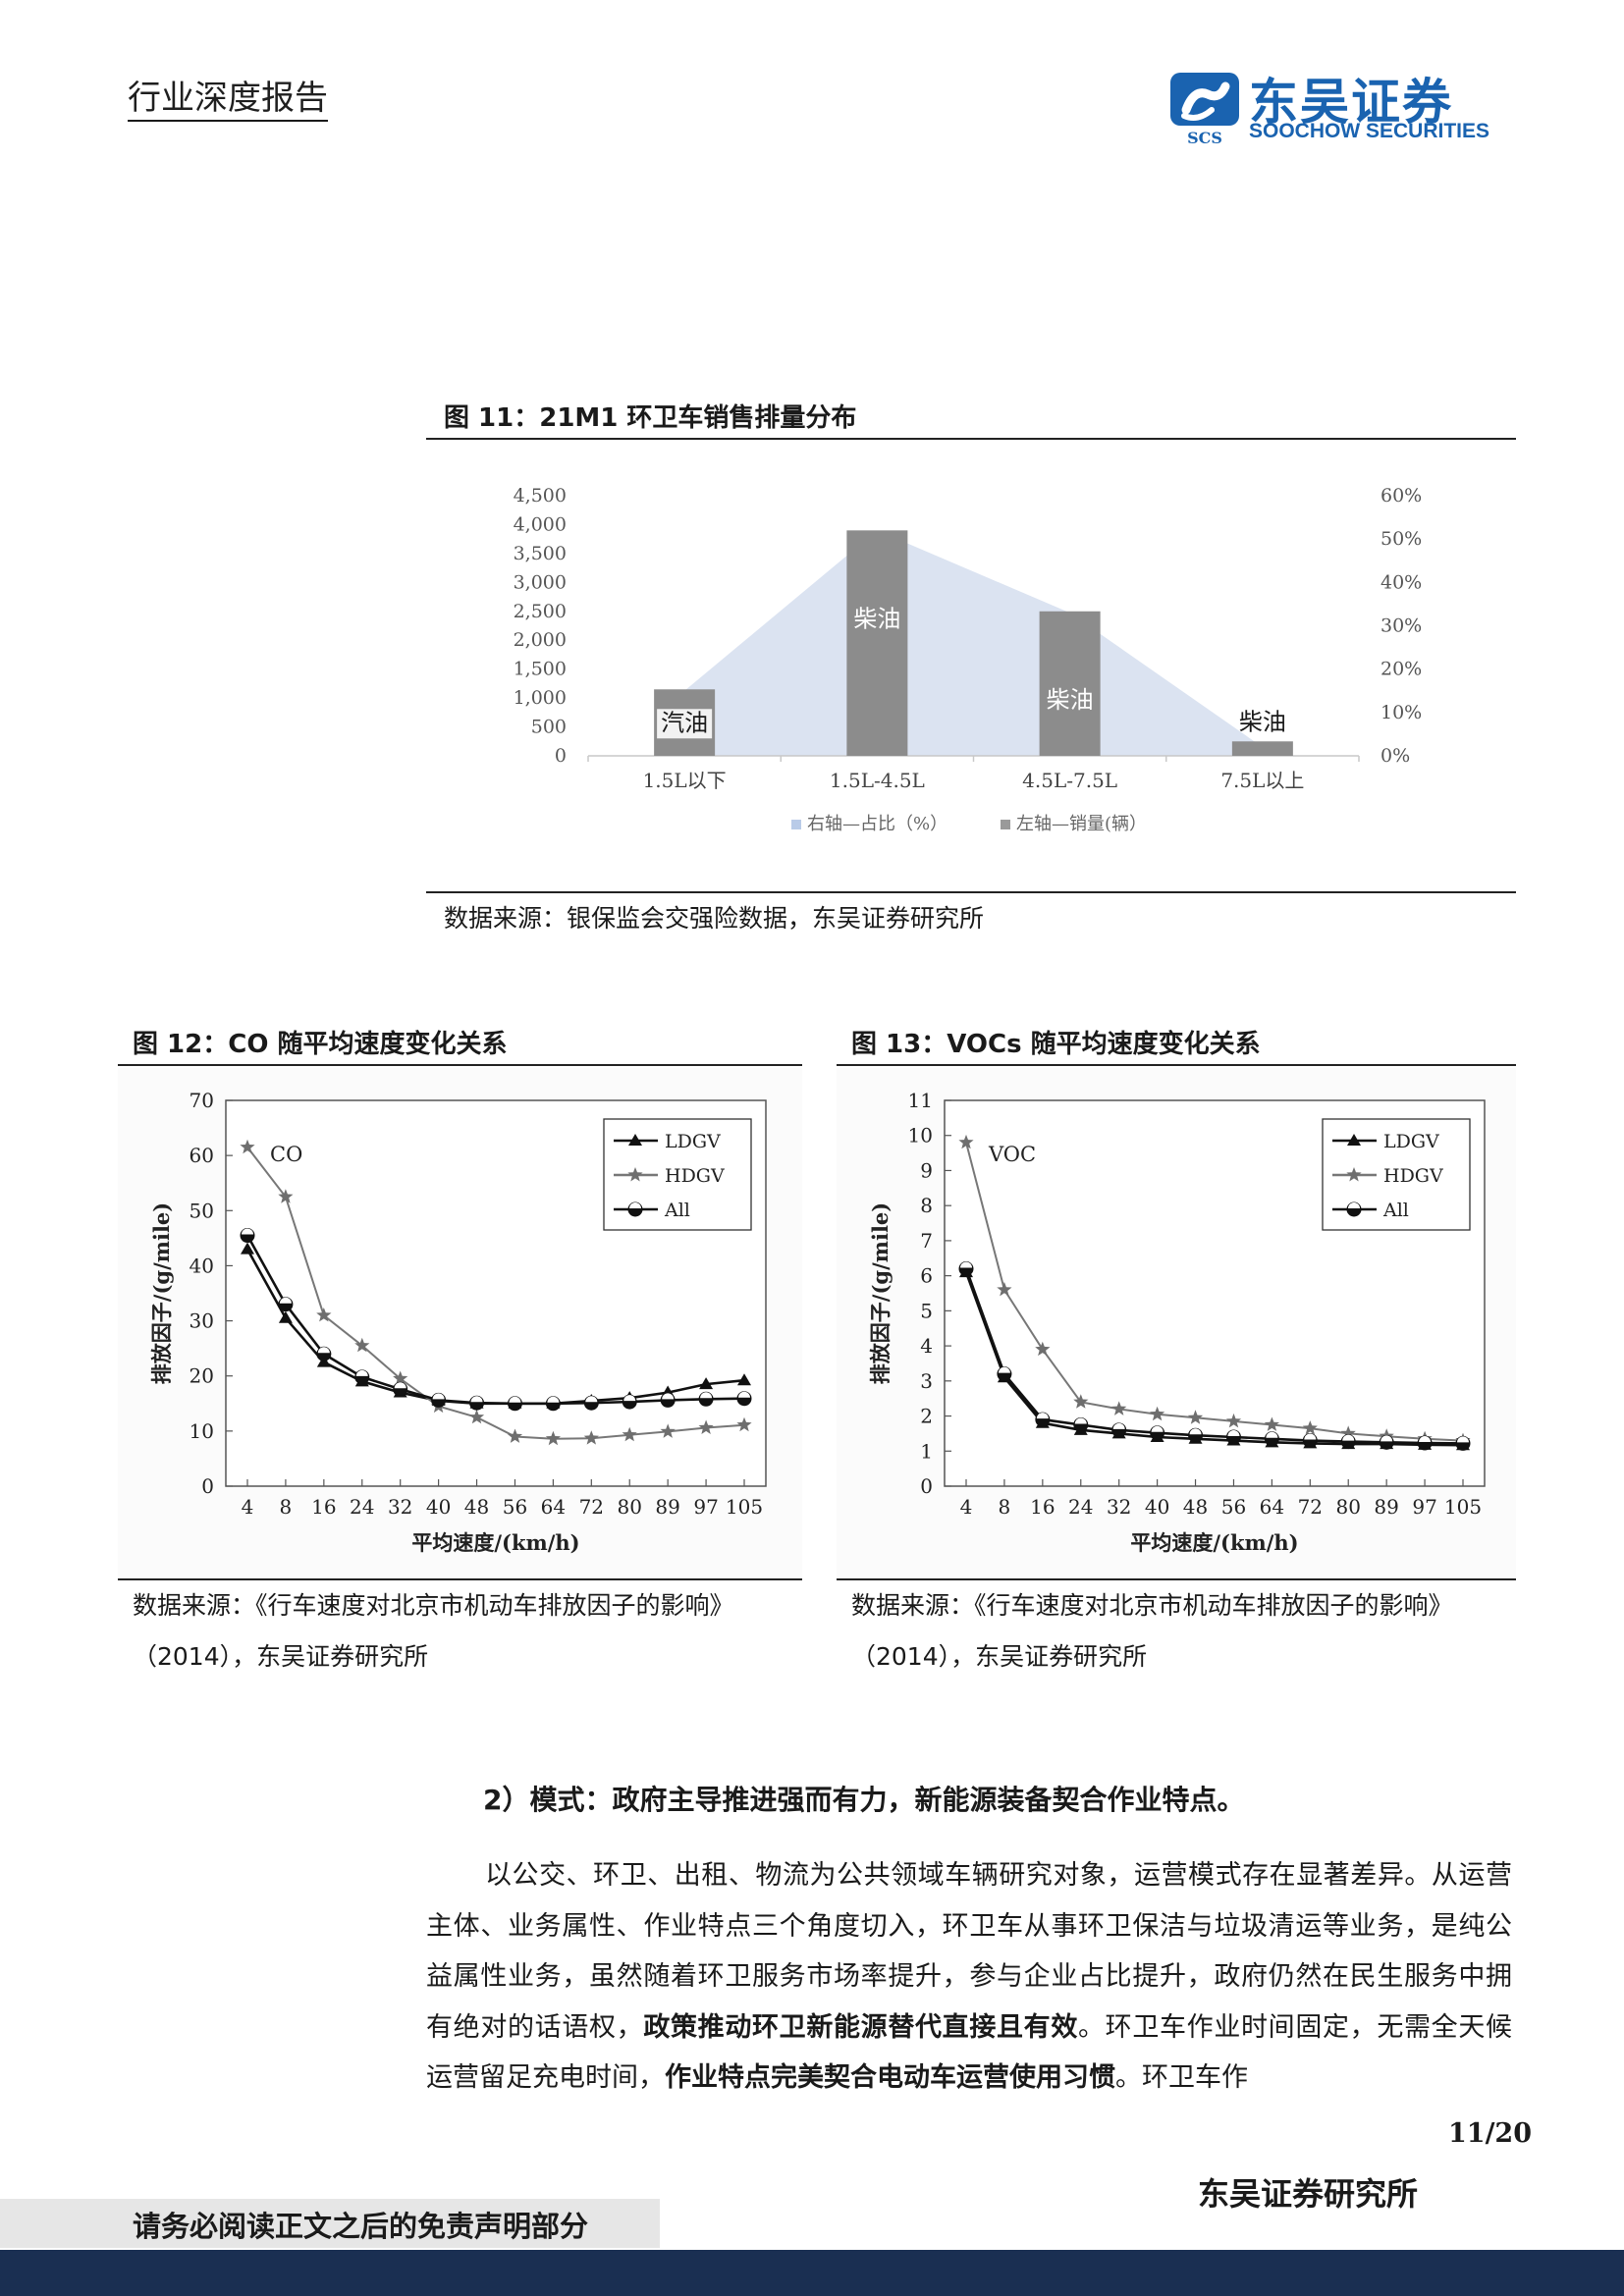 Image resolution: width=1624 pixels, height=2296 pixels. I want to click on x-axis-label: 平均速度/(km/h), so click(1214, 1543).